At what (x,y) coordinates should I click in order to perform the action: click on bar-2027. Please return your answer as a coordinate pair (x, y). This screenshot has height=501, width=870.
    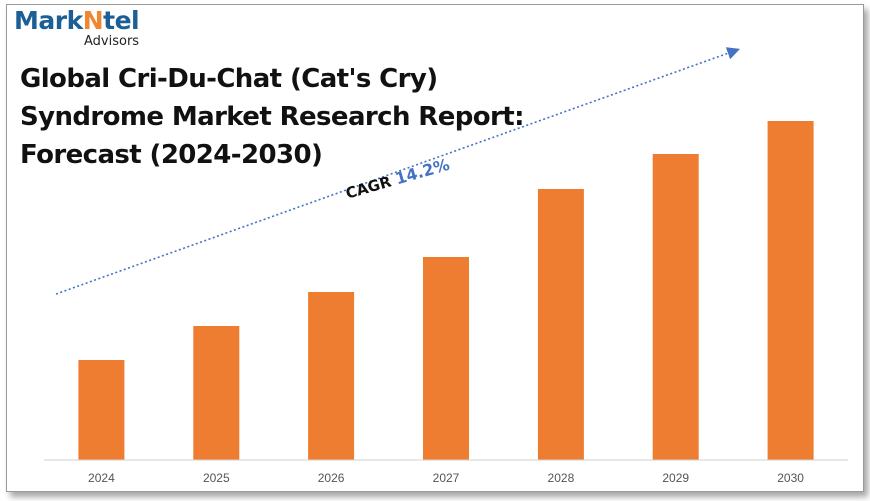
    Looking at the image, I should click on (446, 358).